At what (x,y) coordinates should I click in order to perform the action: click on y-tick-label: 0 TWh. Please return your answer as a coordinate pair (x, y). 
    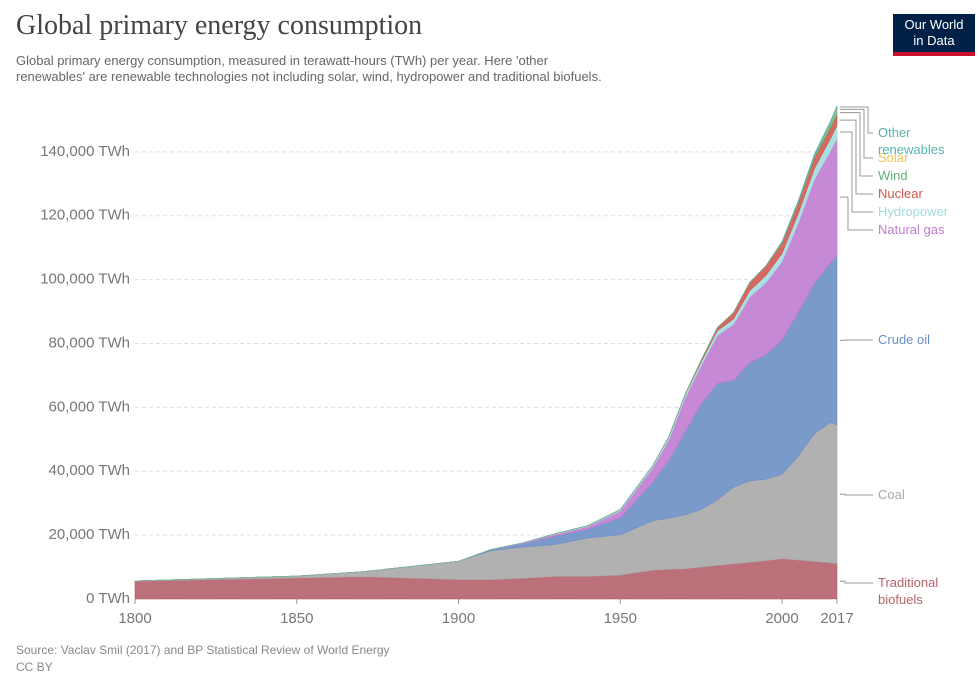
    Looking at the image, I should click on (108, 598).